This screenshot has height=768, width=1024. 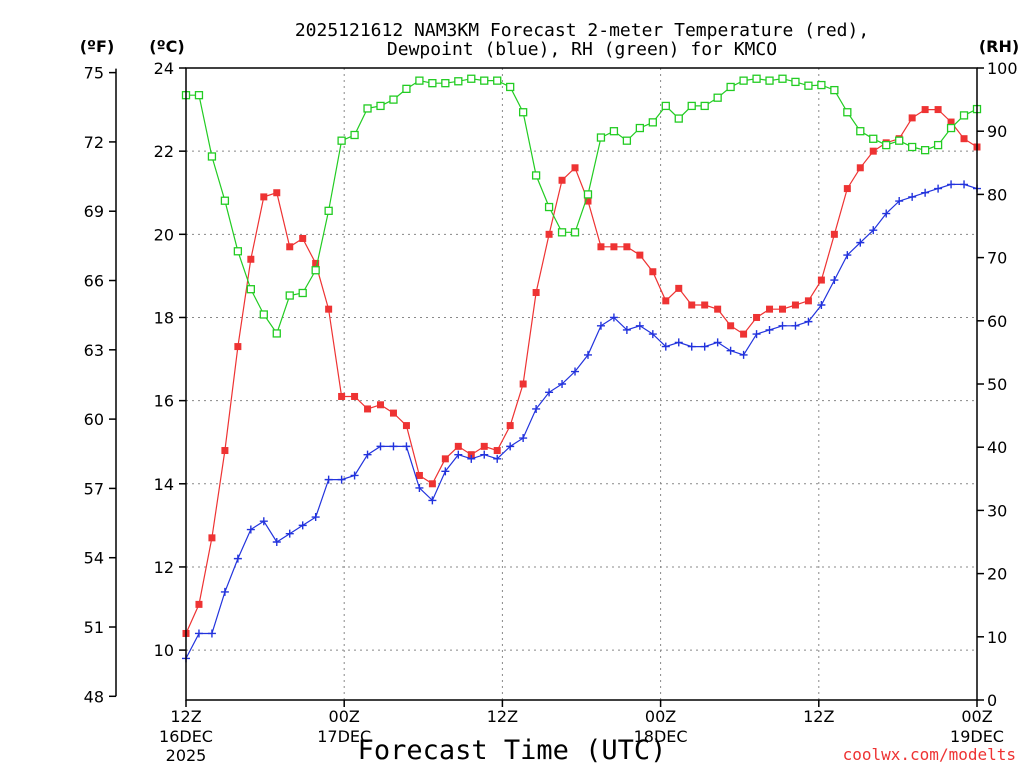 What do you see at coordinates (164, 151) in the screenshot?
I see `celsius-tick-label: 22` at bounding box center [164, 151].